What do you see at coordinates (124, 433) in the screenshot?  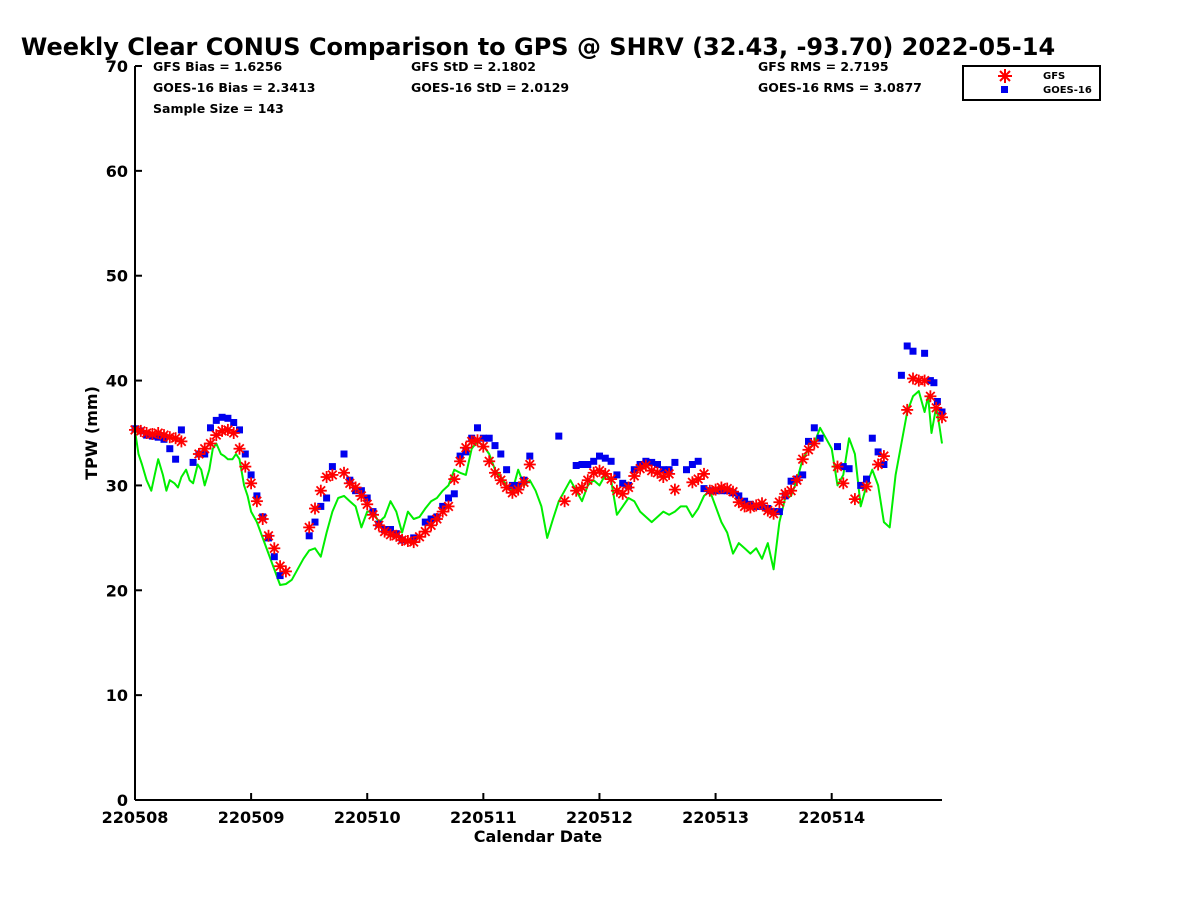 I see `y-ticks: 0 10 20 30 40 50 60 70` at bounding box center [124, 433].